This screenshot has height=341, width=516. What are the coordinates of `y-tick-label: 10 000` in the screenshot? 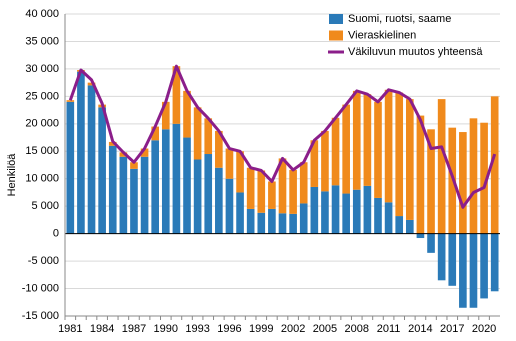 It's located at (42, 179).